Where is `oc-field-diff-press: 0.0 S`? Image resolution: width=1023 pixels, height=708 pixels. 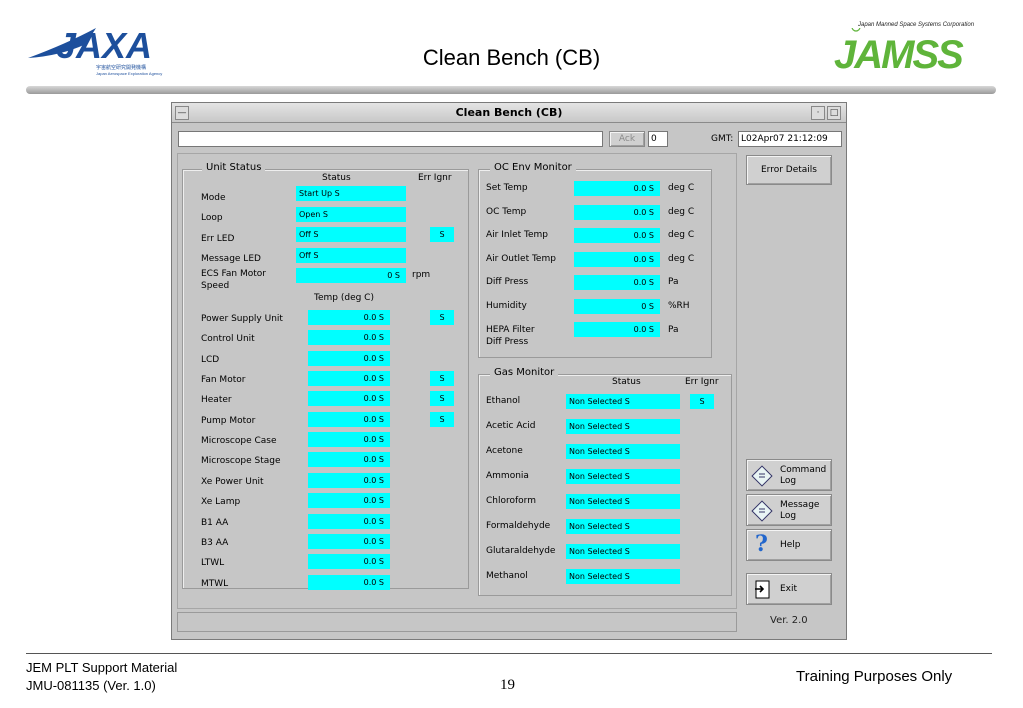
oc-field-diff-press: 0.0 S is located at coordinates (617, 282).